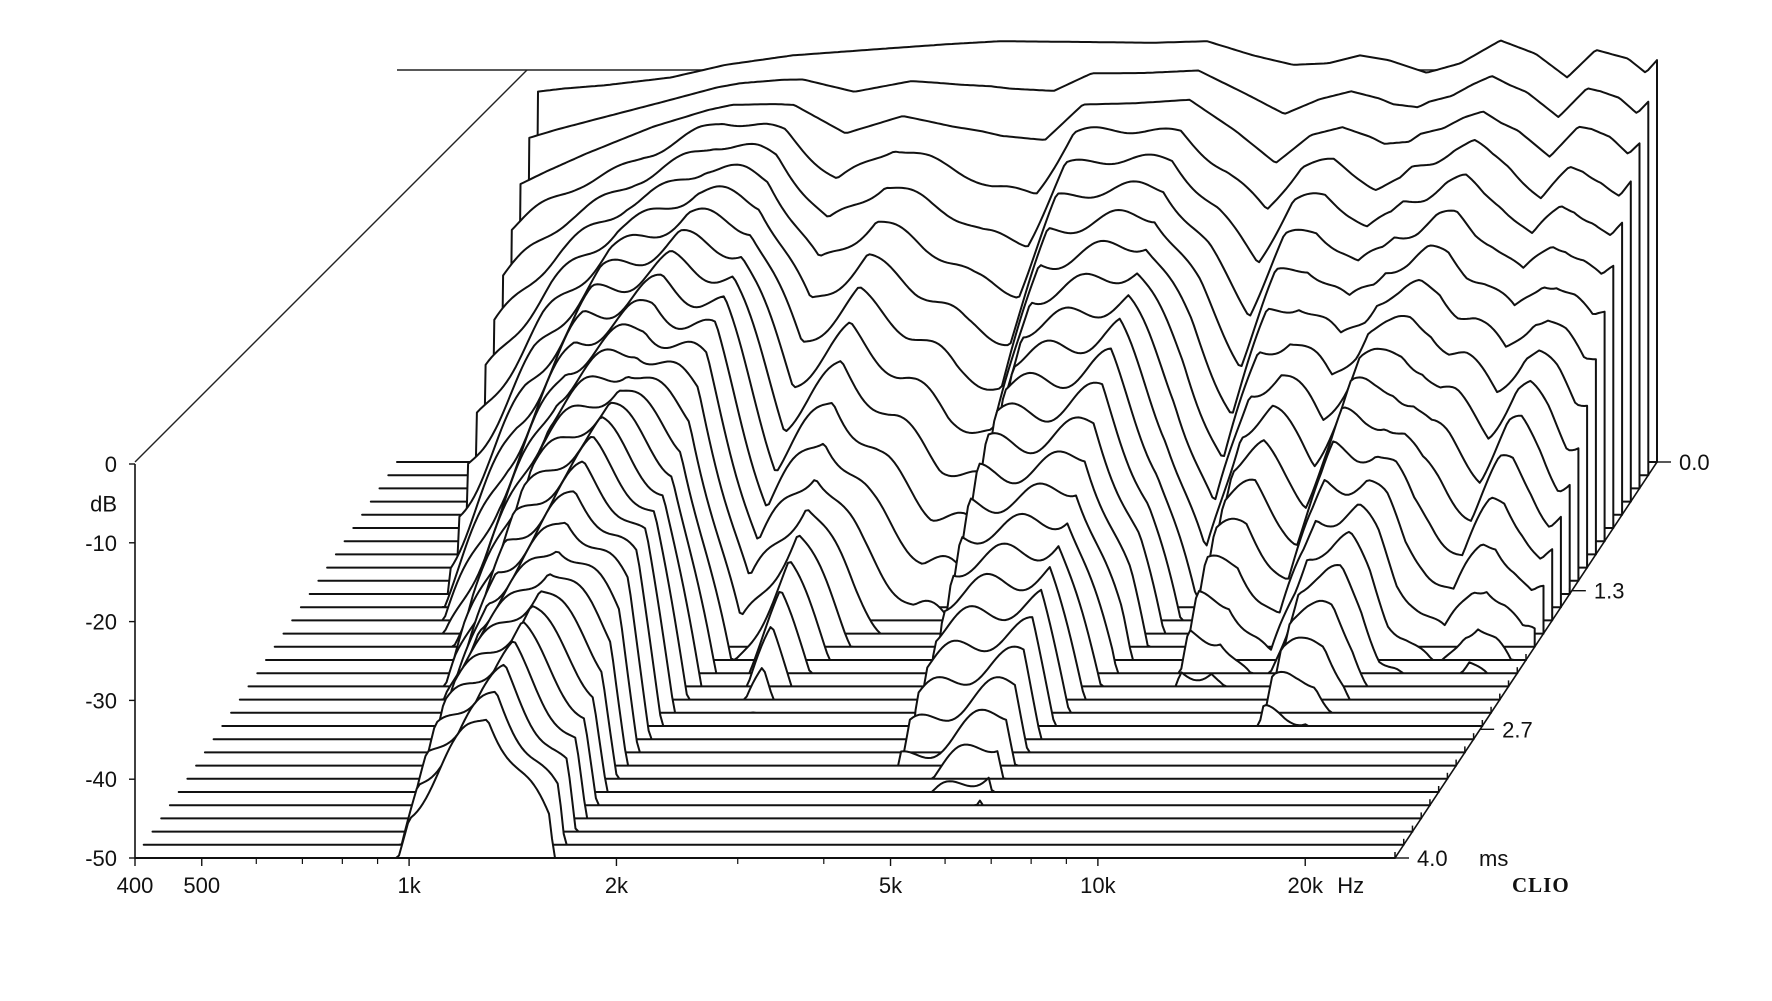 The height and width of the screenshot is (1001, 1772). I want to click on freq-tick-label: 5k, so click(891, 885).